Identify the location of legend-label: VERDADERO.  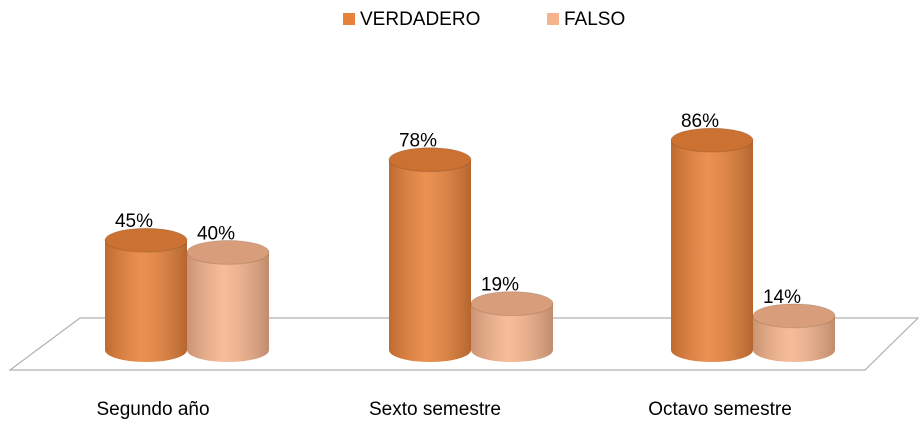
(420, 19).